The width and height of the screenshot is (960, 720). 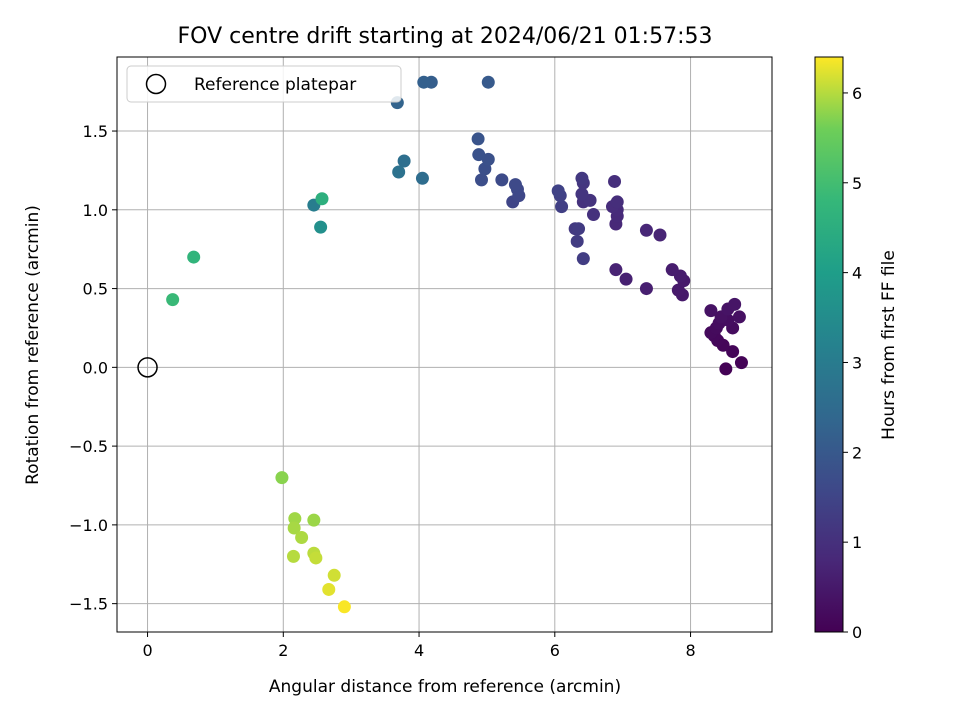 What do you see at coordinates (857, 93) in the screenshot?
I see `colorbar-tick-label: 6` at bounding box center [857, 93].